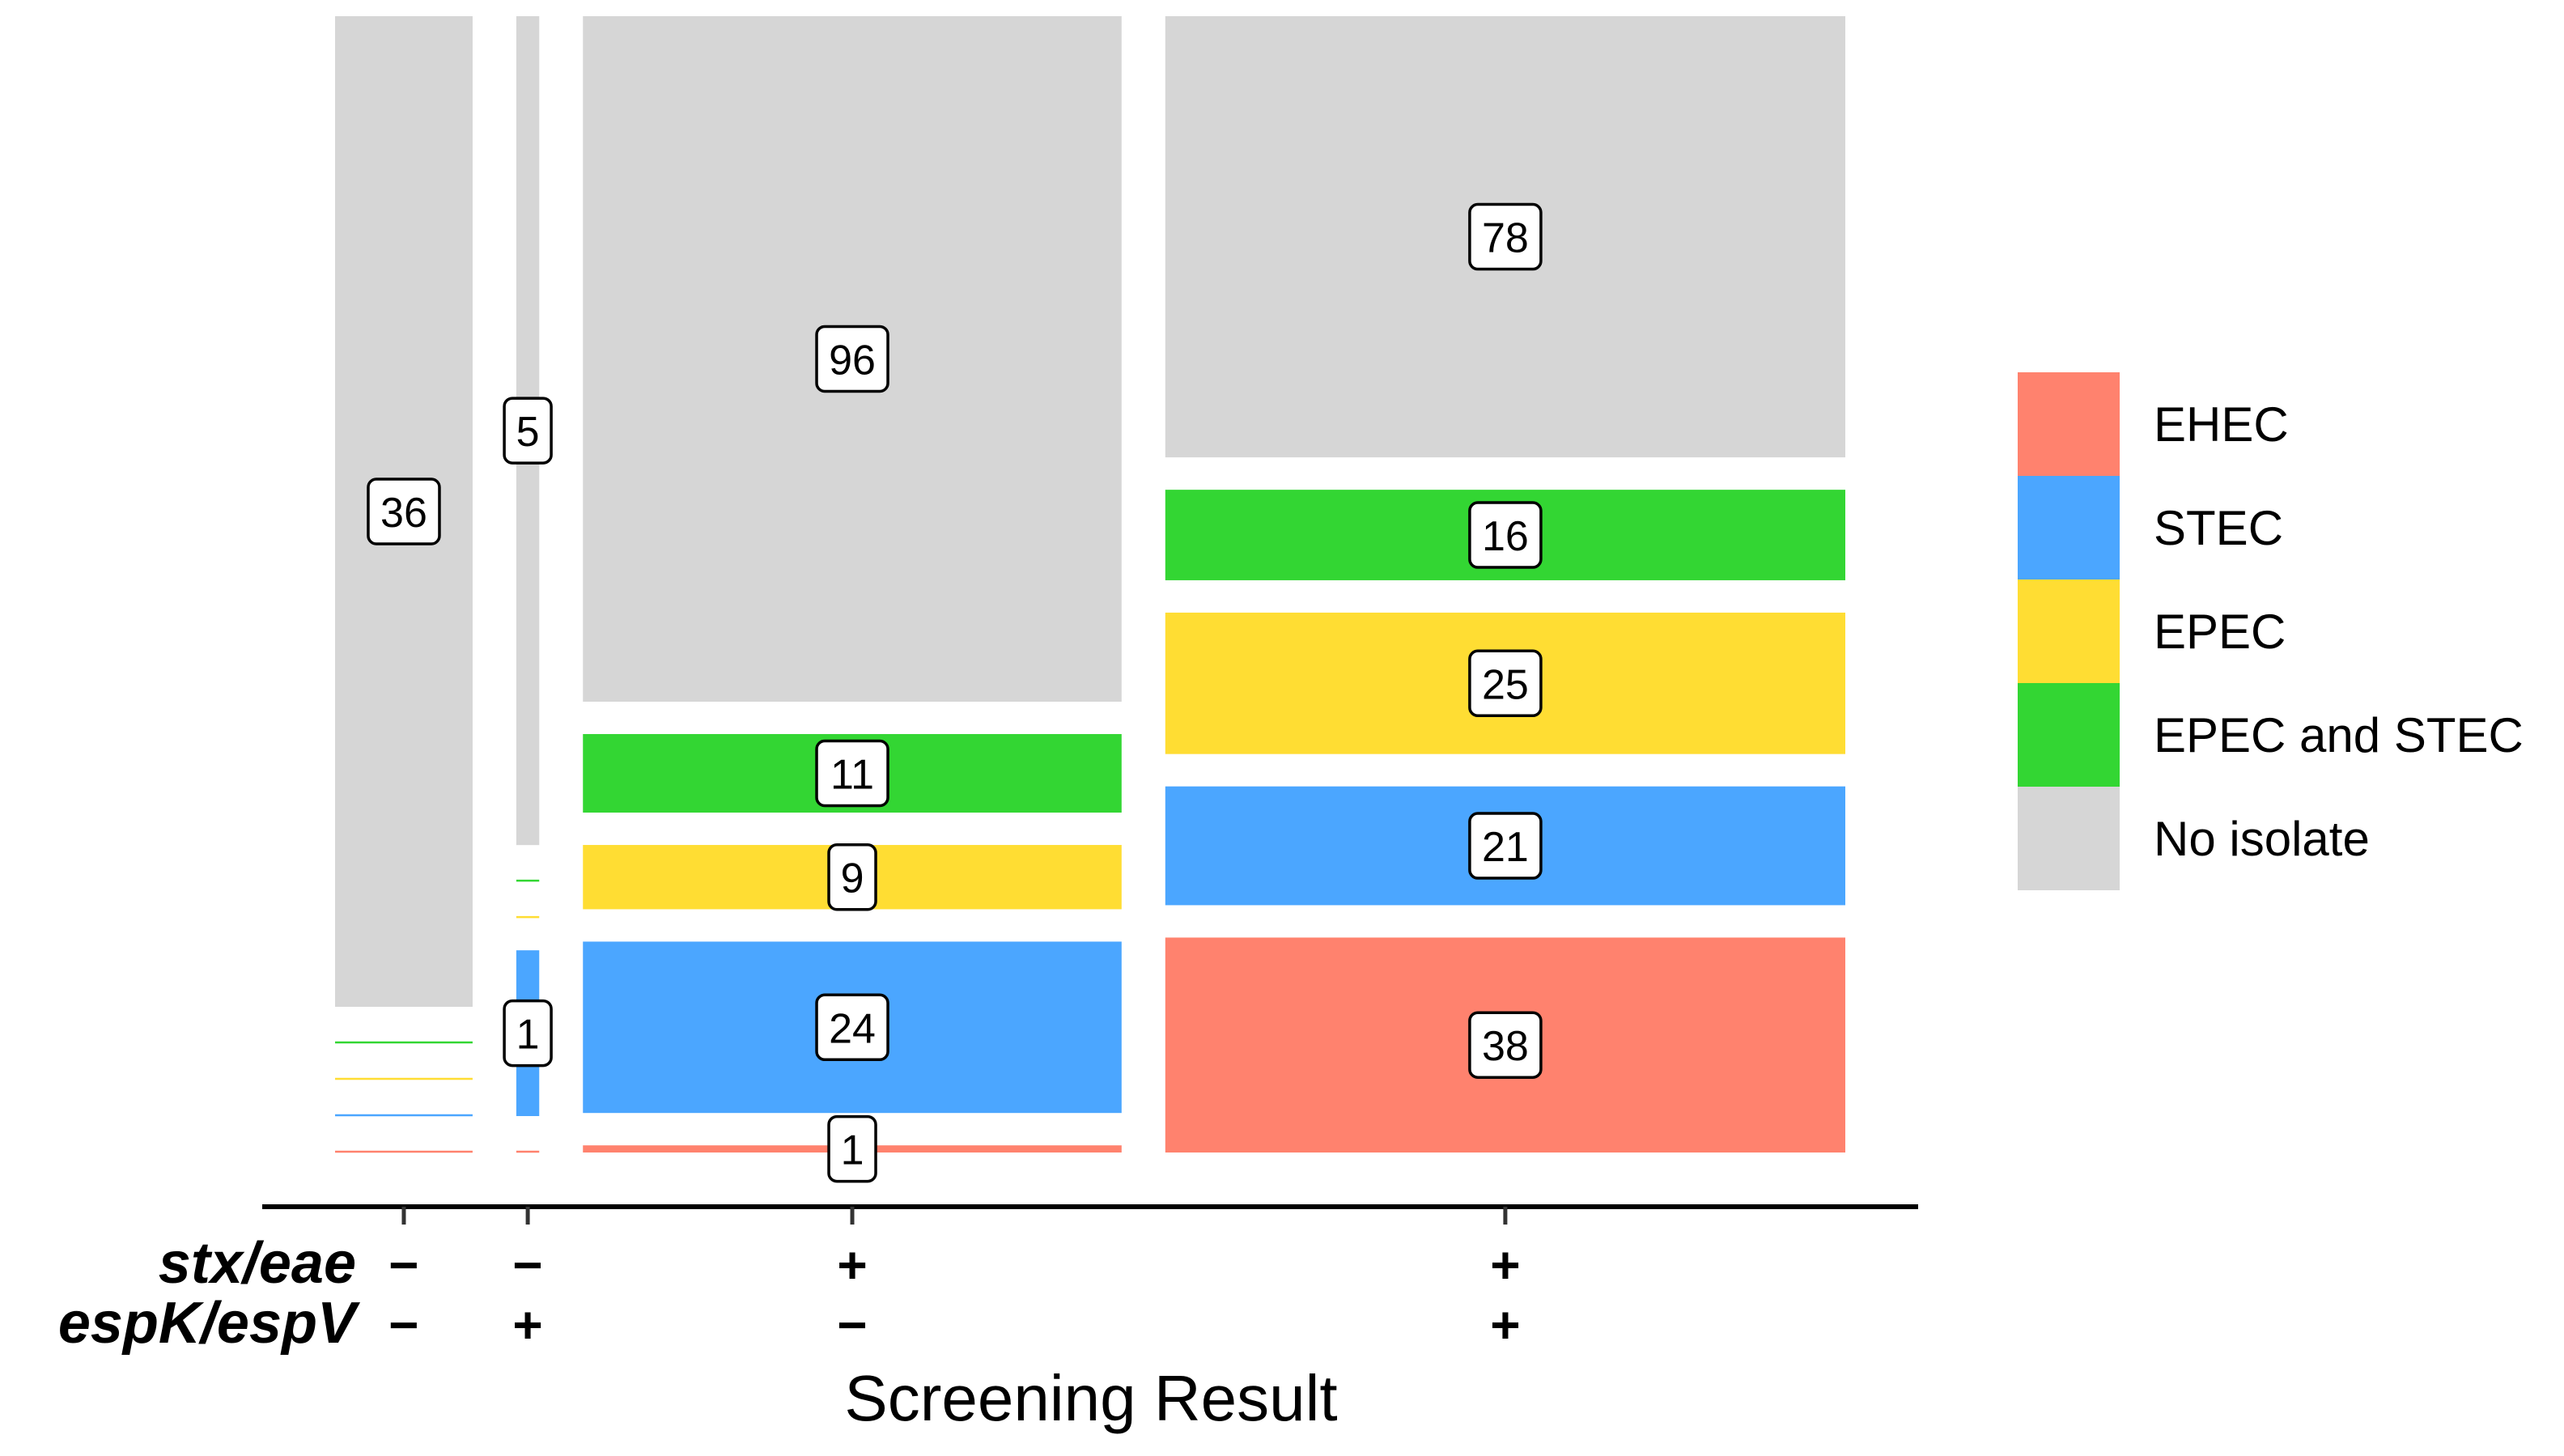 This screenshot has height=1456, width=2564. I want to click on value-label-col4-no-isolate: 78, so click(1505, 236).